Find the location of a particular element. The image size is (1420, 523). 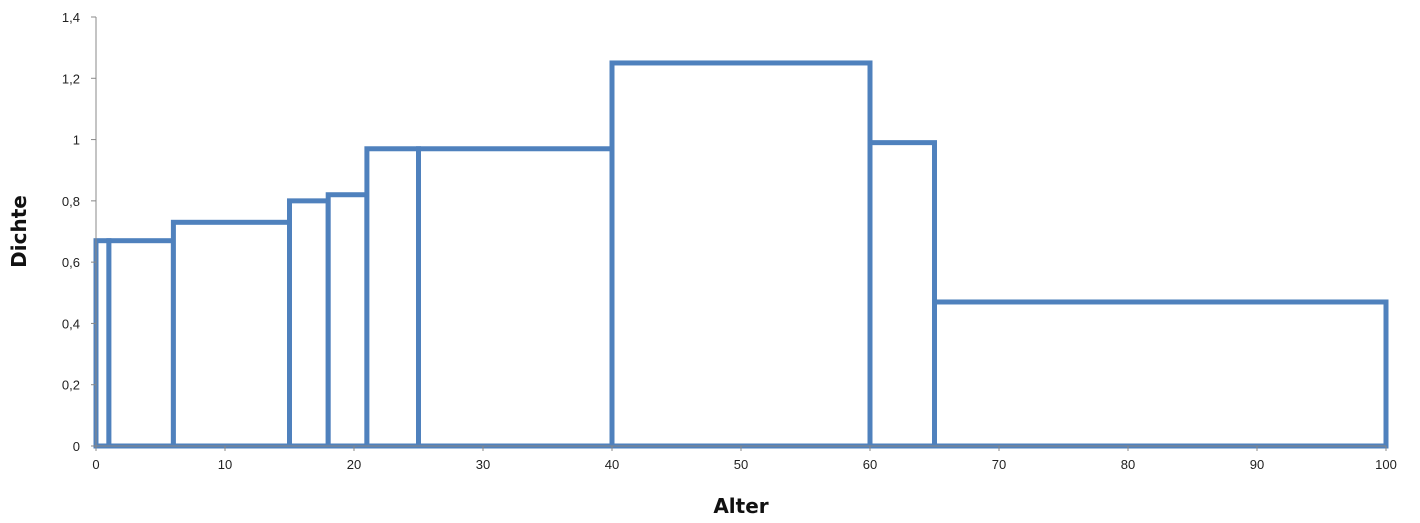

x-tick-label: 20 is located at coordinates (354, 464).